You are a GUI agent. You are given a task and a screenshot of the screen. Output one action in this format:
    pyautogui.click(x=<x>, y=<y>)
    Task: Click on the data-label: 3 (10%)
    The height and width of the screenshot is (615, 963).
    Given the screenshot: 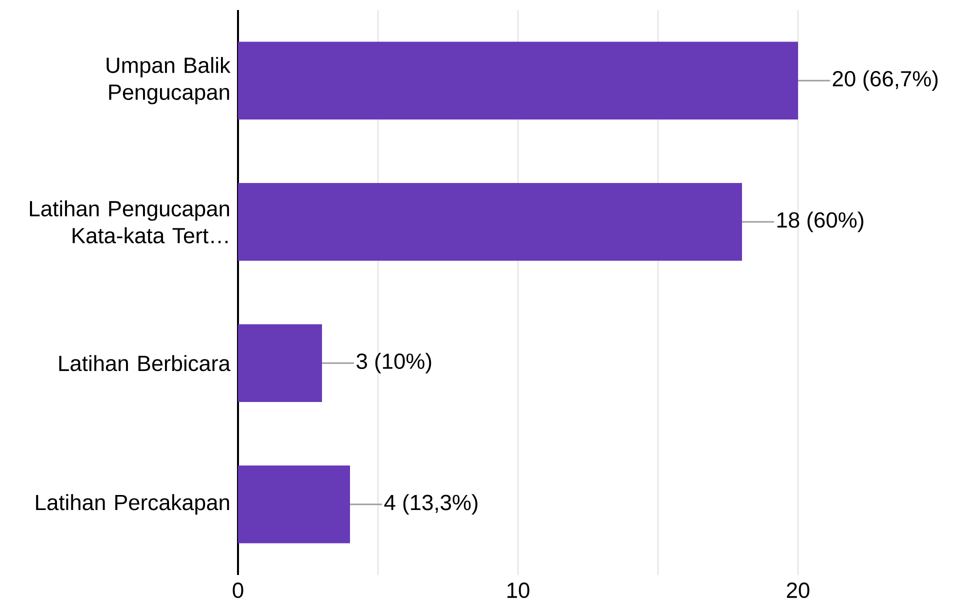 What is the action you would take?
    pyautogui.click(x=394, y=363)
    